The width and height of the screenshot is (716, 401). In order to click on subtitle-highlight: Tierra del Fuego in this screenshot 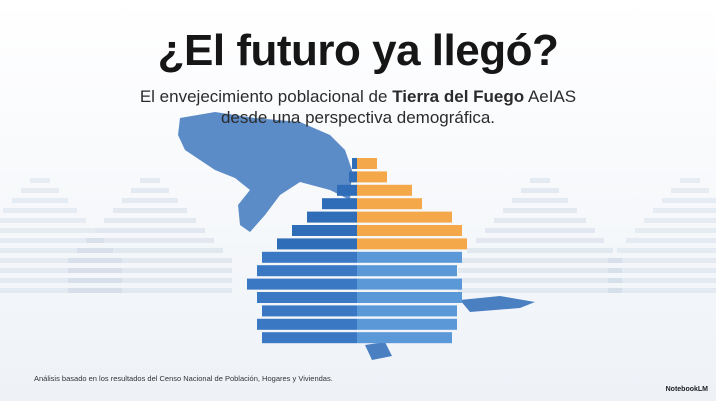, I will do `click(458, 96)`.